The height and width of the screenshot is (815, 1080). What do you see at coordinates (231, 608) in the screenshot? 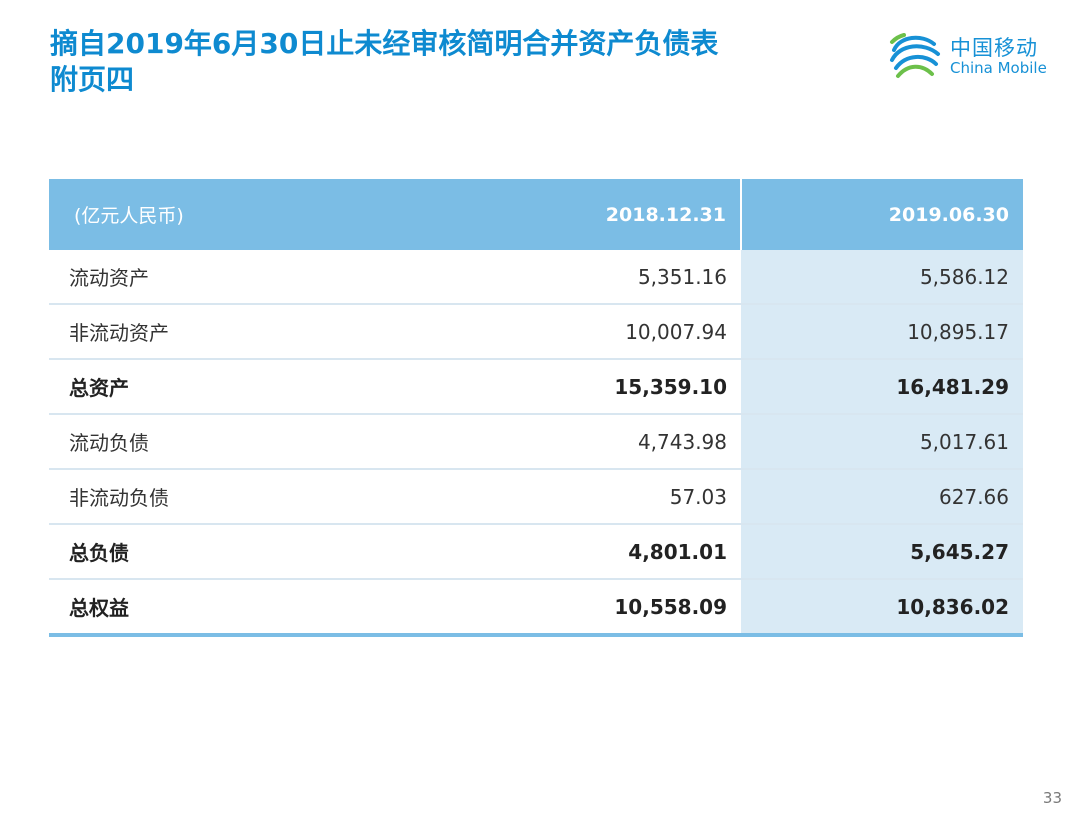
I see `row-label: 总权益` at bounding box center [231, 608].